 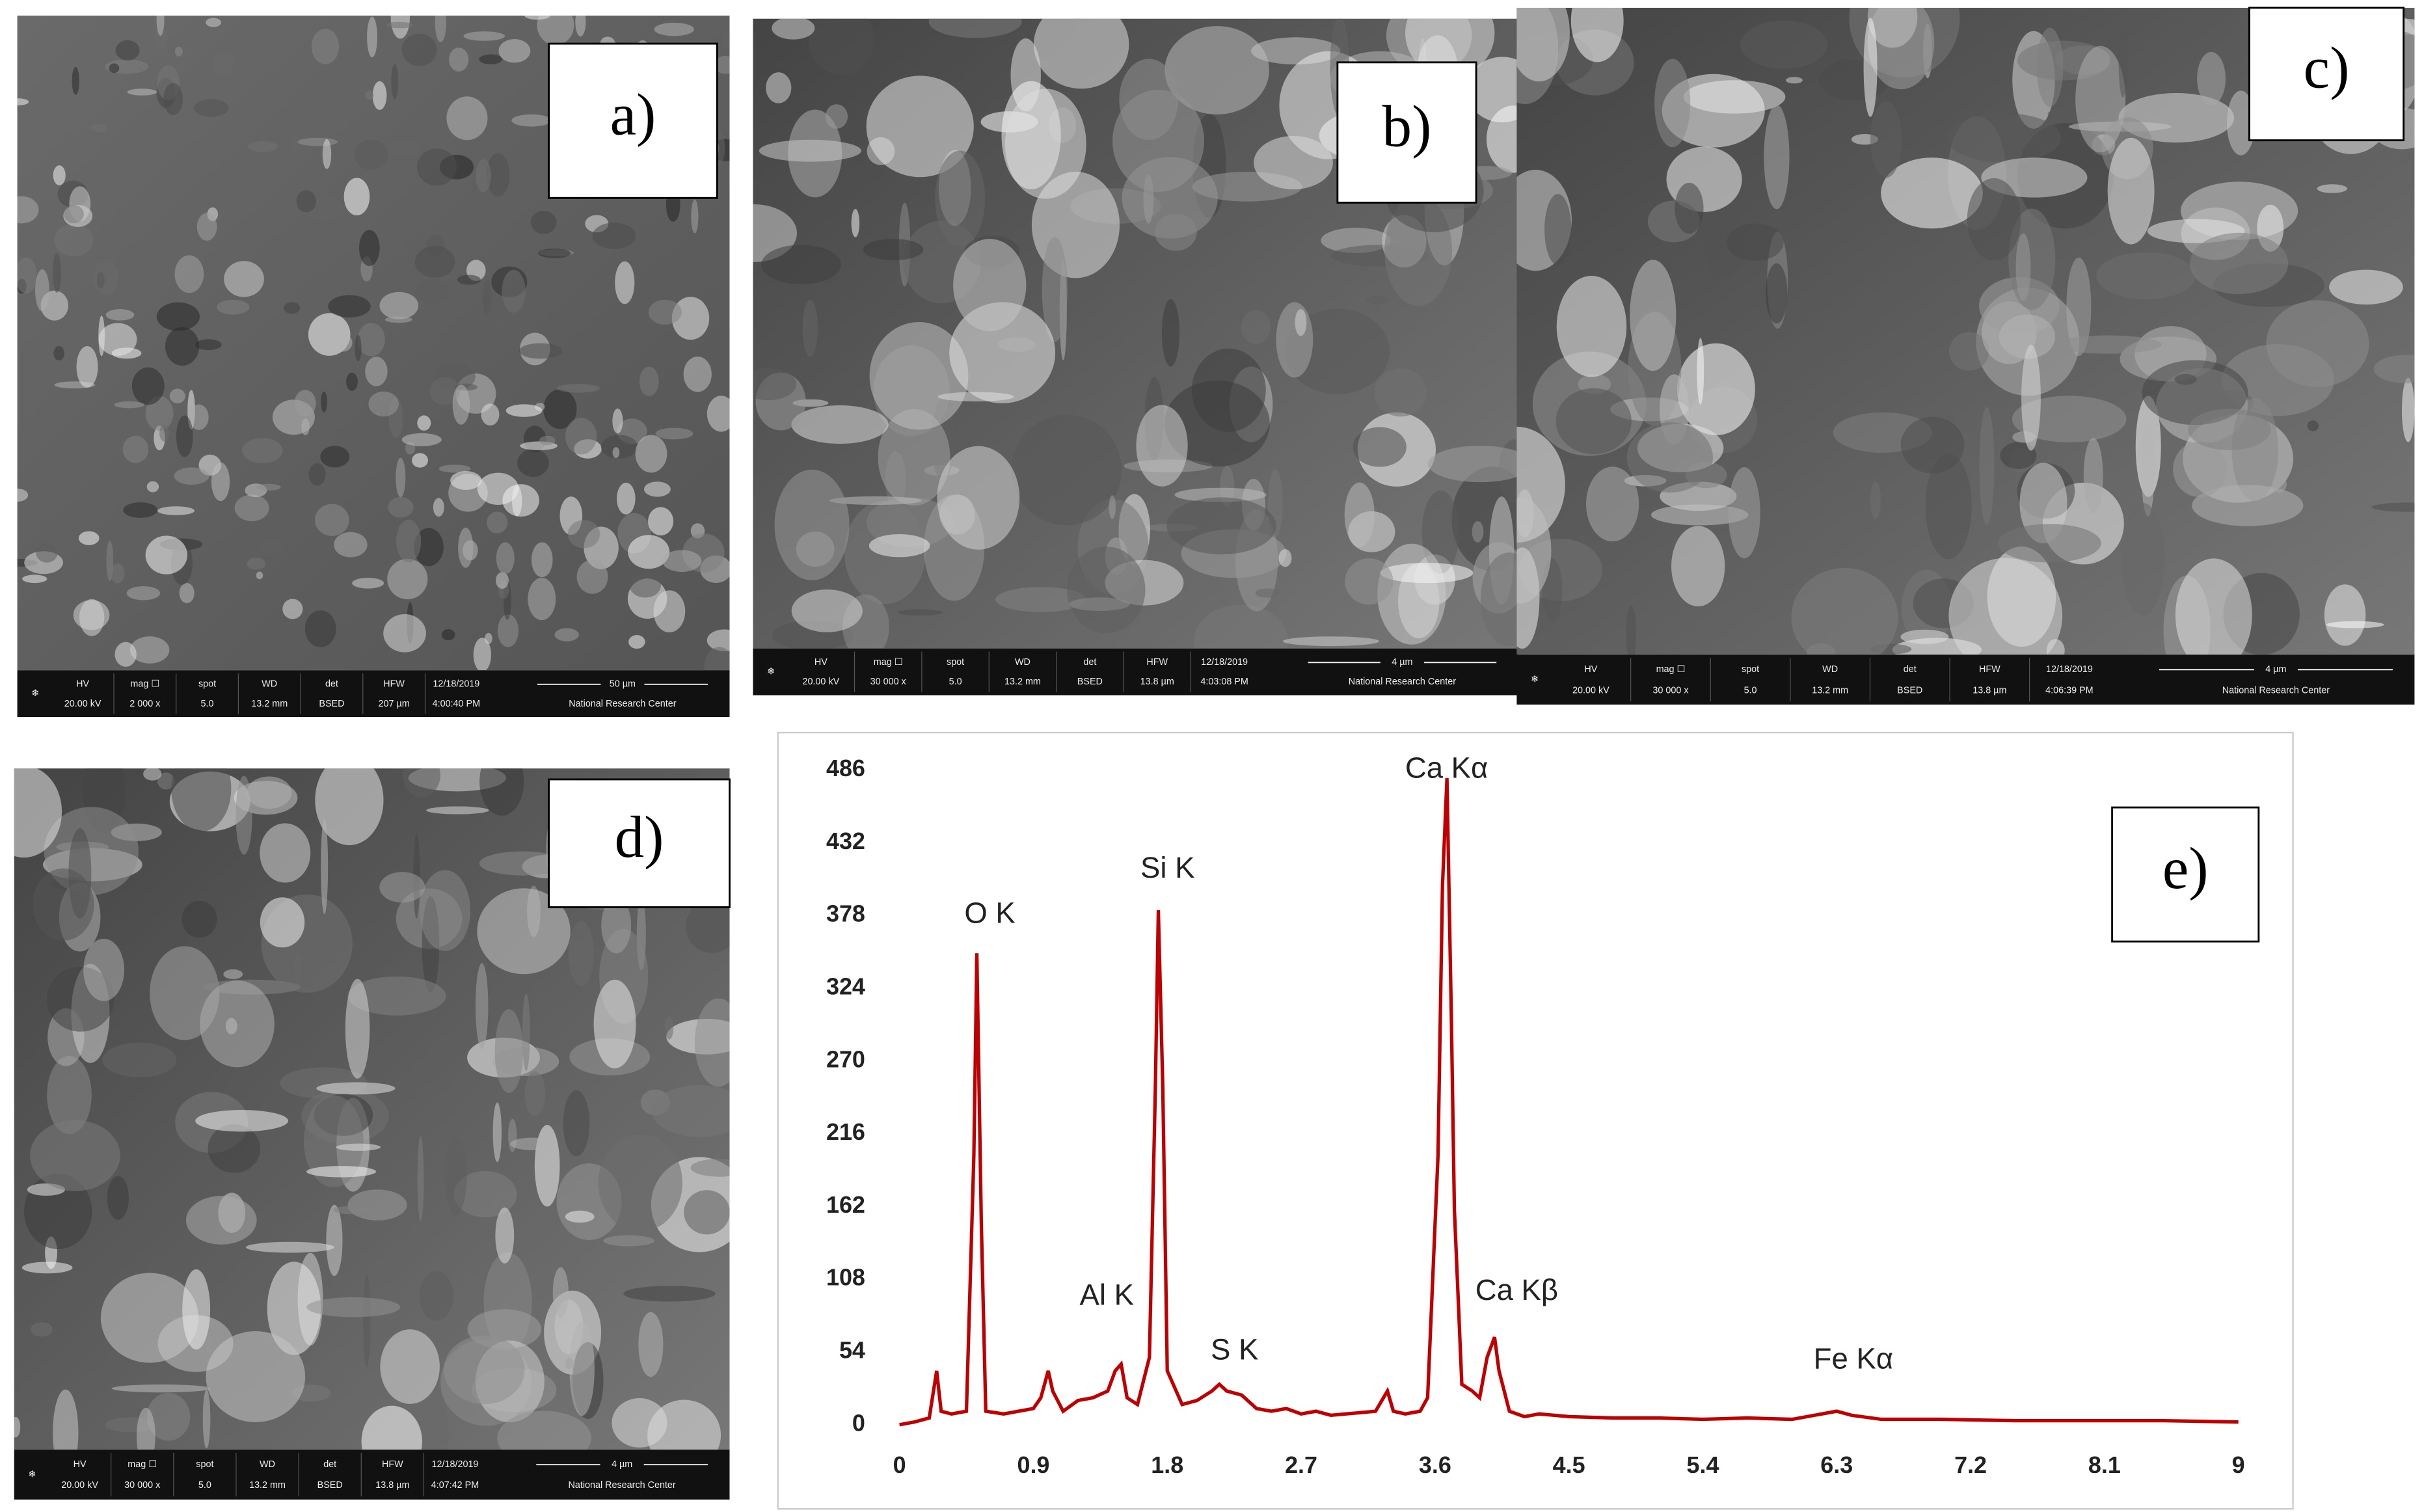 I want to click on x-tick-label: 6.3, so click(x=1837, y=1464).